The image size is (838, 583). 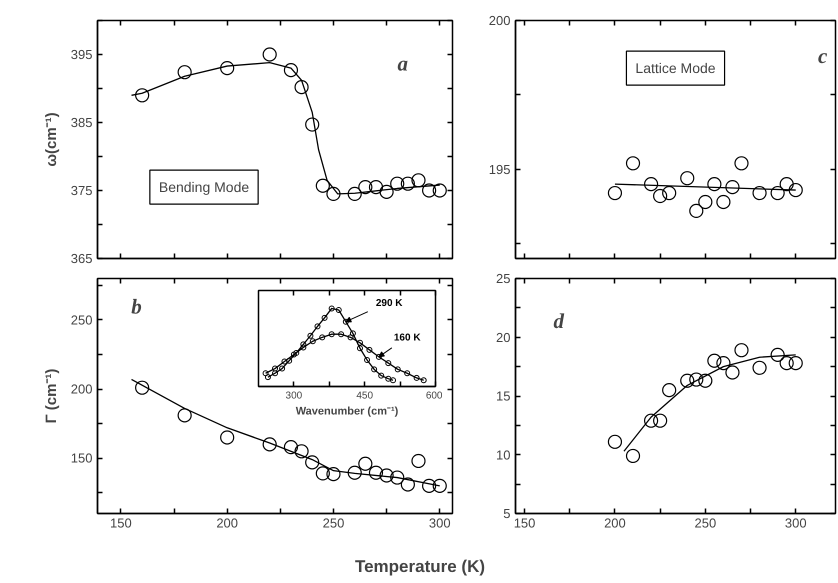 What do you see at coordinates (499, 169) in the screenshot?
I see `y-tick-label: 195` at bounding box center [499, 169].